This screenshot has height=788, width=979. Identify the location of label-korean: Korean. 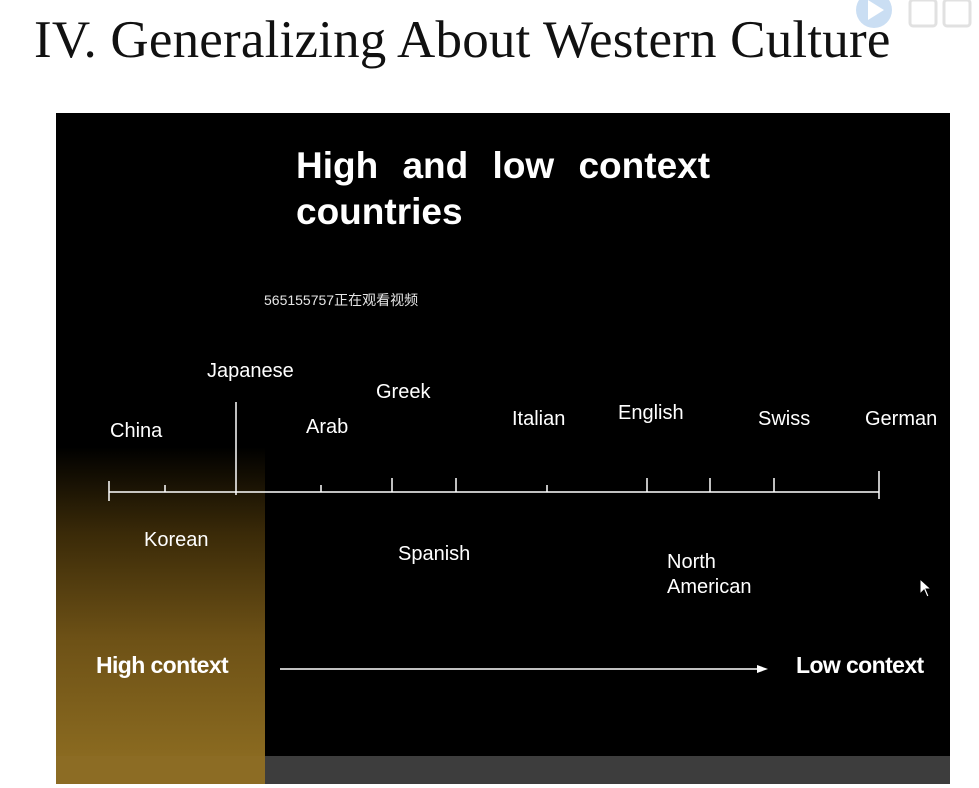
(176, 540).